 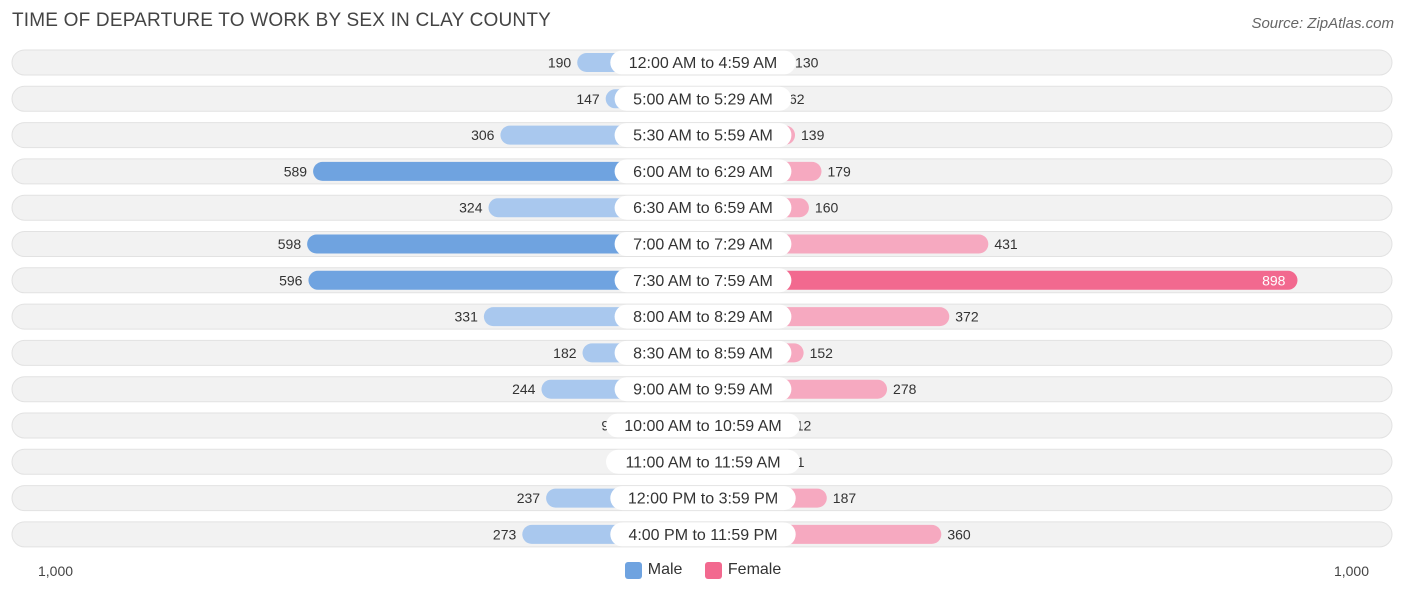 I want to click on legend-swatch-female, so click(x=713, y=570).